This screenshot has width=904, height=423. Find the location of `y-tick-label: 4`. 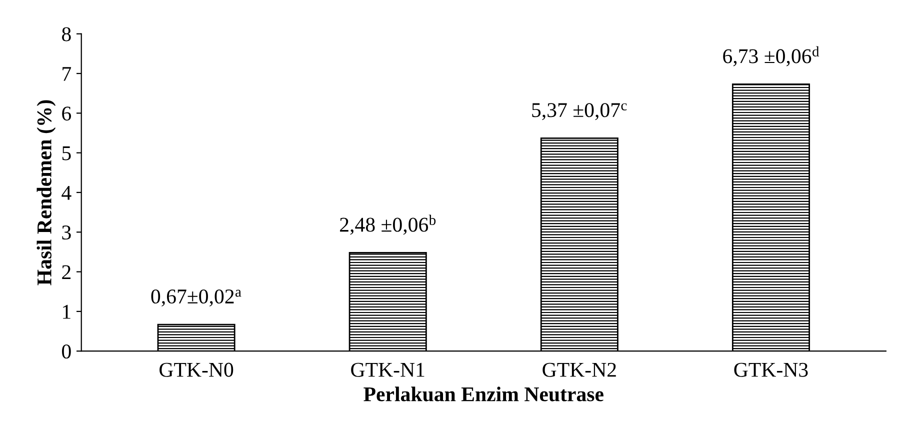

y-tick-label: 4 is located at coordinates (67, 193).